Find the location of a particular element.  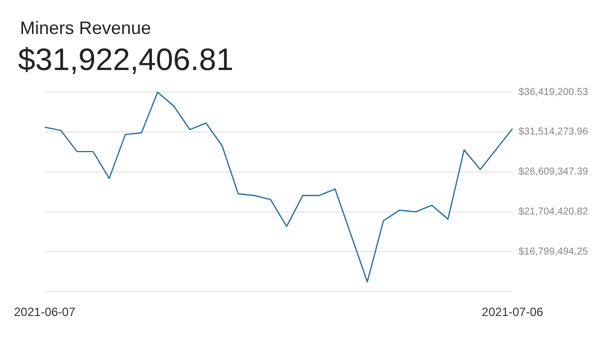

x-tick-label: 2021-06-07 is located at coordinates (45, 312).